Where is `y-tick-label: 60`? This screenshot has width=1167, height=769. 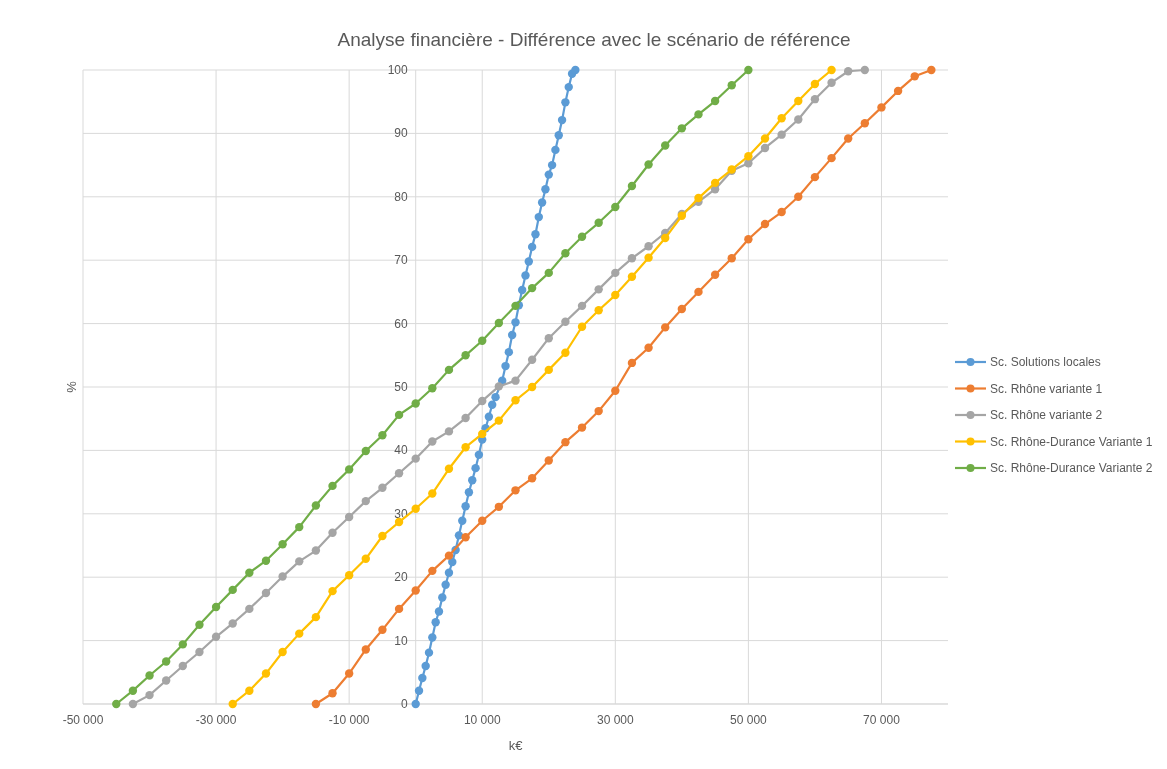
y-tick-label: 60 is located at coordinates (401, 323).